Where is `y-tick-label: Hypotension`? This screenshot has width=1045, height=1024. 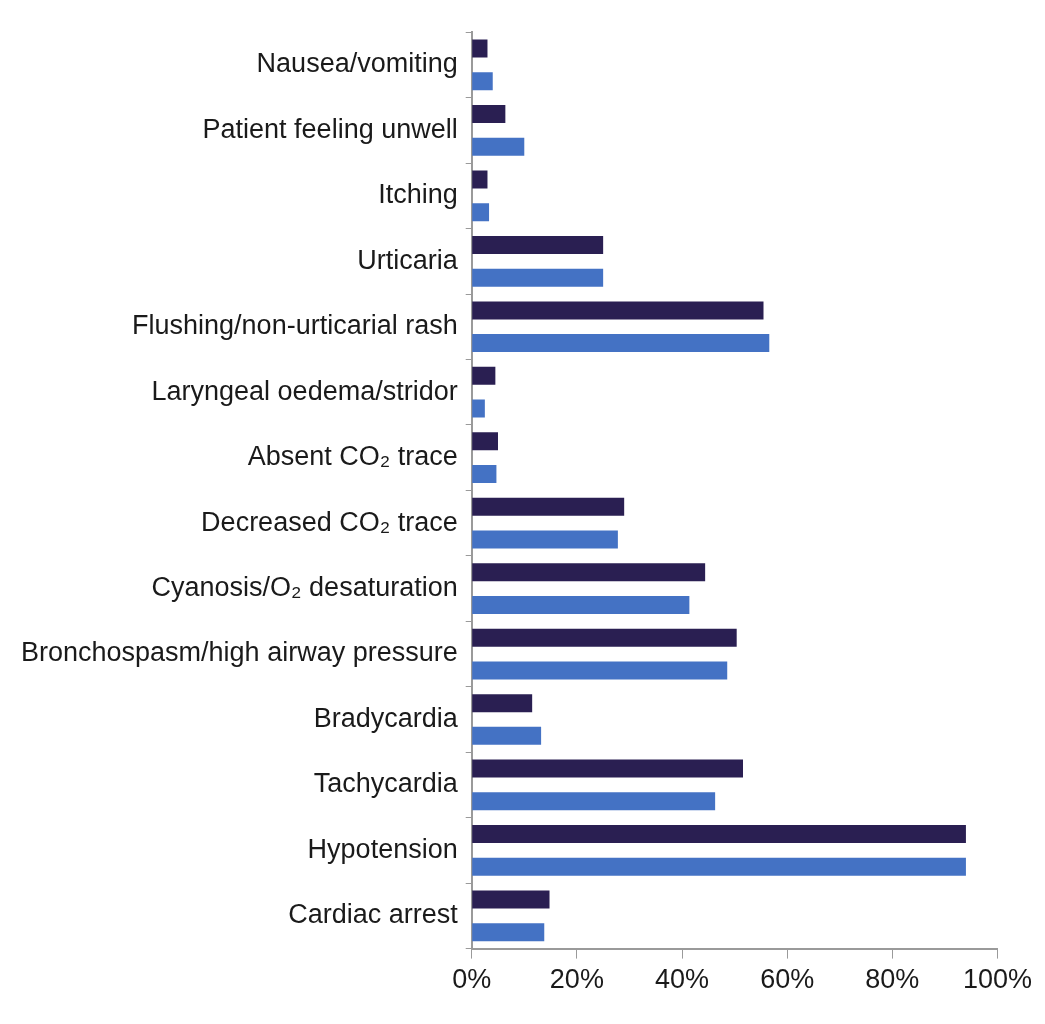
y-tick-label: Hypotension is located at coordinates (382, 848).